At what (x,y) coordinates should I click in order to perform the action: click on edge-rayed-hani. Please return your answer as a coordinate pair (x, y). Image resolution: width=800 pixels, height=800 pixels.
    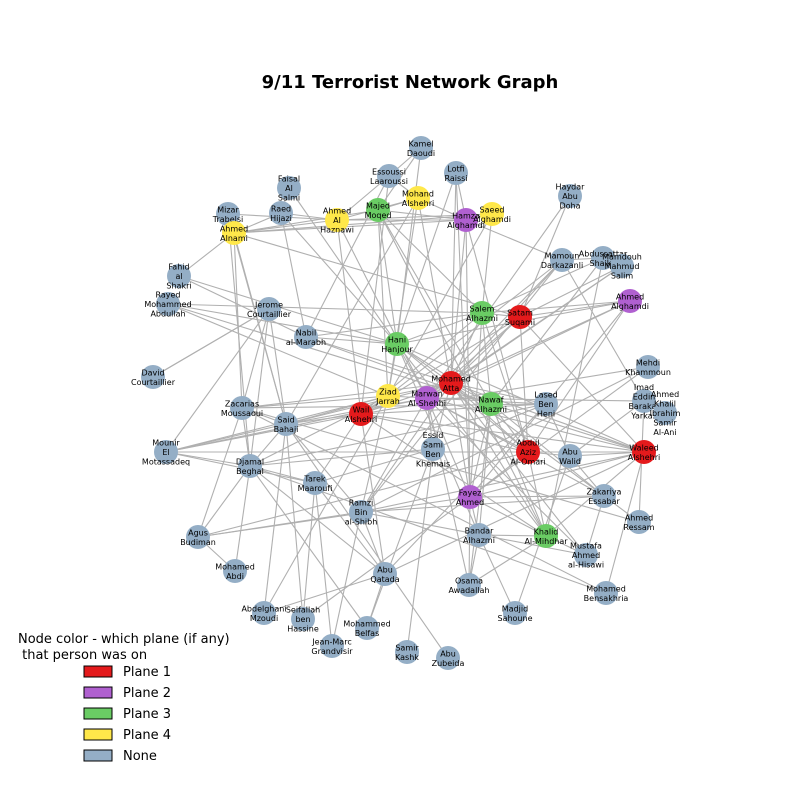
    Looking at the image, I should click on (282, 324).